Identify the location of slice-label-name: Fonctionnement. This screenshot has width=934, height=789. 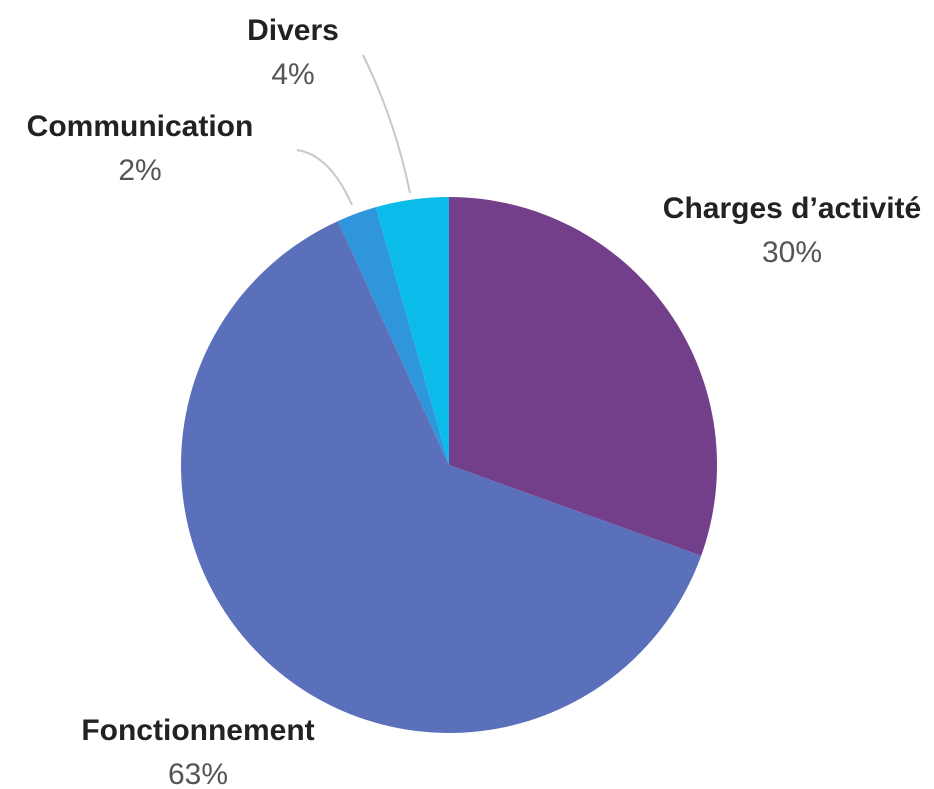
(197, 730).